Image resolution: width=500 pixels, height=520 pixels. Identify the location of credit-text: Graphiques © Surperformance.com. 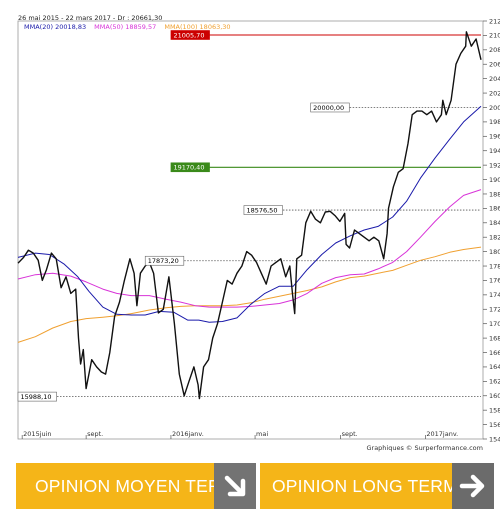
(424, 448).